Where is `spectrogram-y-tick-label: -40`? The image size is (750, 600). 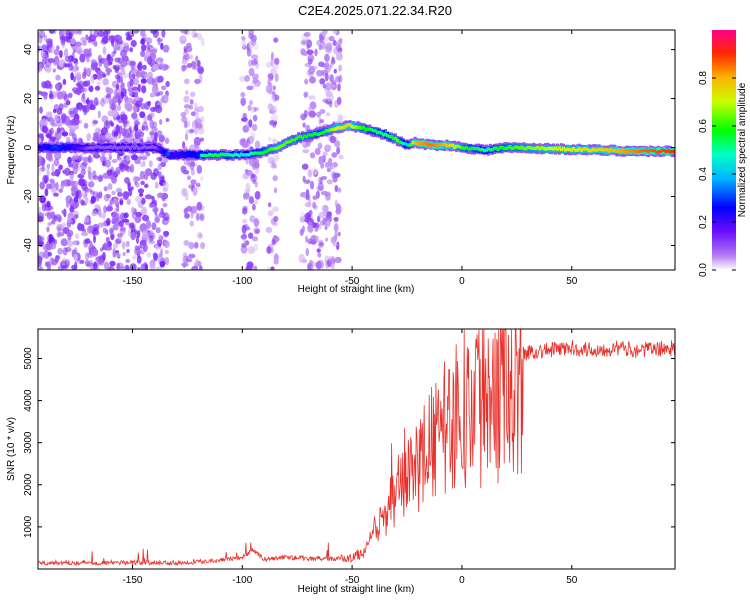
spectrogram-y-tick-label: -40 is located at coordinates (28, 245).